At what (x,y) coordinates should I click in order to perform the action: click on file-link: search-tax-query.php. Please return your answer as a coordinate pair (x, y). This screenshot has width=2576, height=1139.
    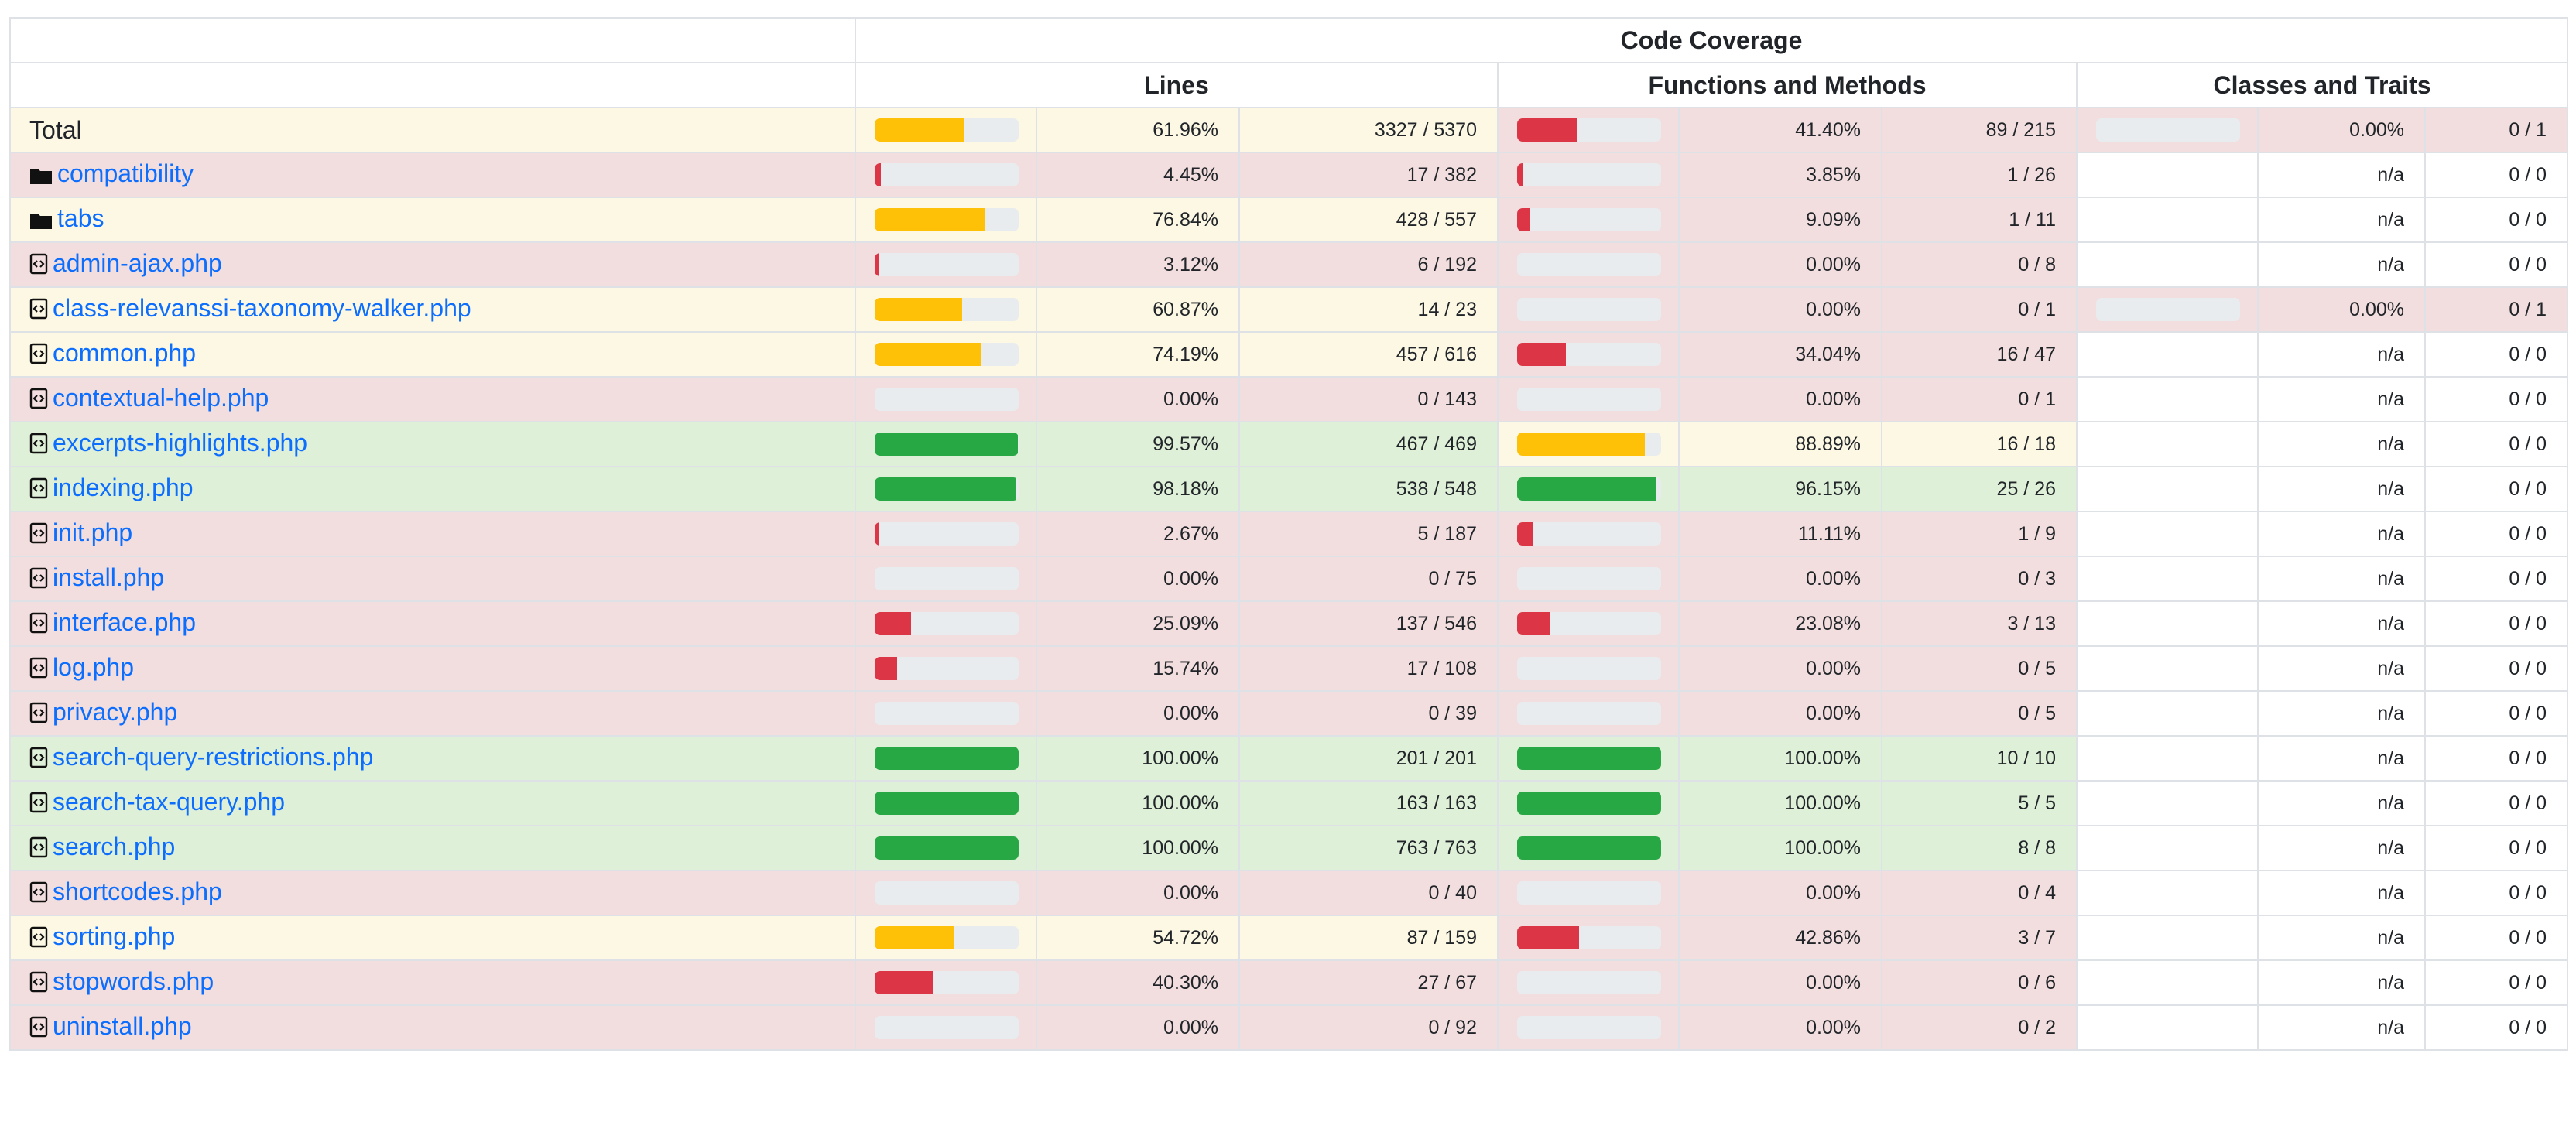
    Looking at the image, I should click on (169, 801).